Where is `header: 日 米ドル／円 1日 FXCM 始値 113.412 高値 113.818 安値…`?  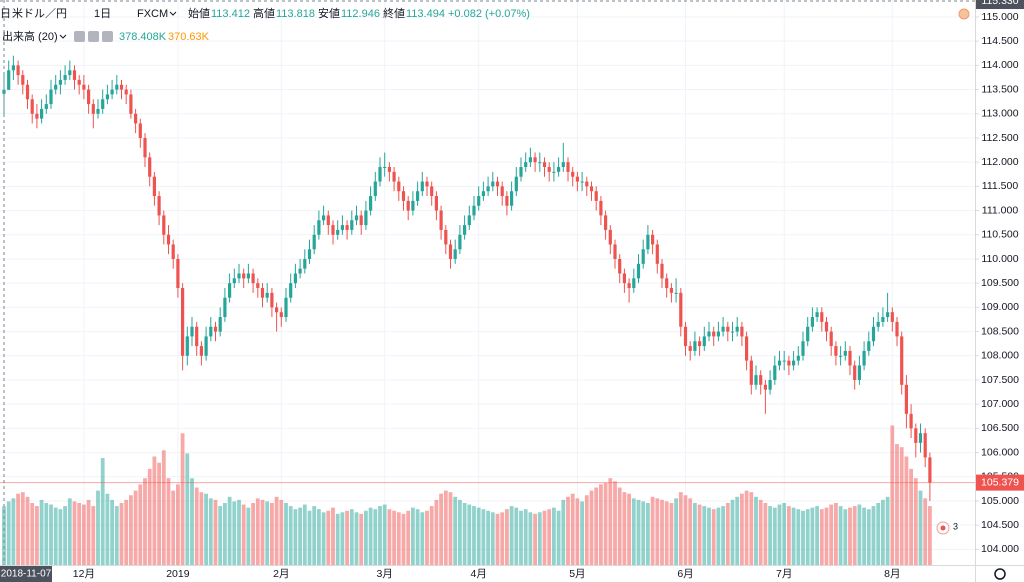
header: 日 米ドル／円 1日 FXCM 始値 113.412 高値 113.818 安値… is located at coordinates (265, 24).